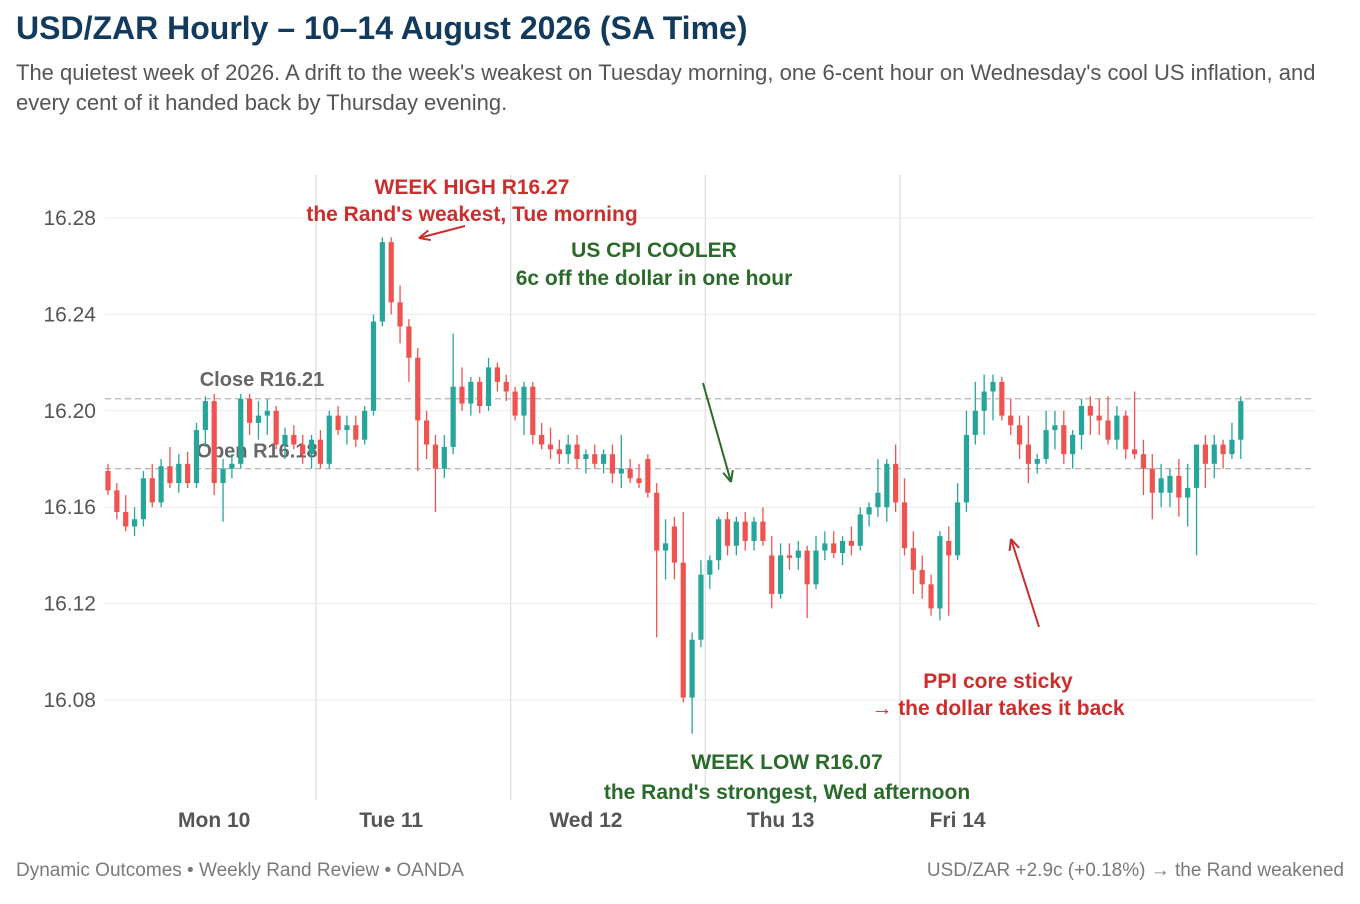  I want to click on xtick-label-3: Thu 13, so click(781, 820).